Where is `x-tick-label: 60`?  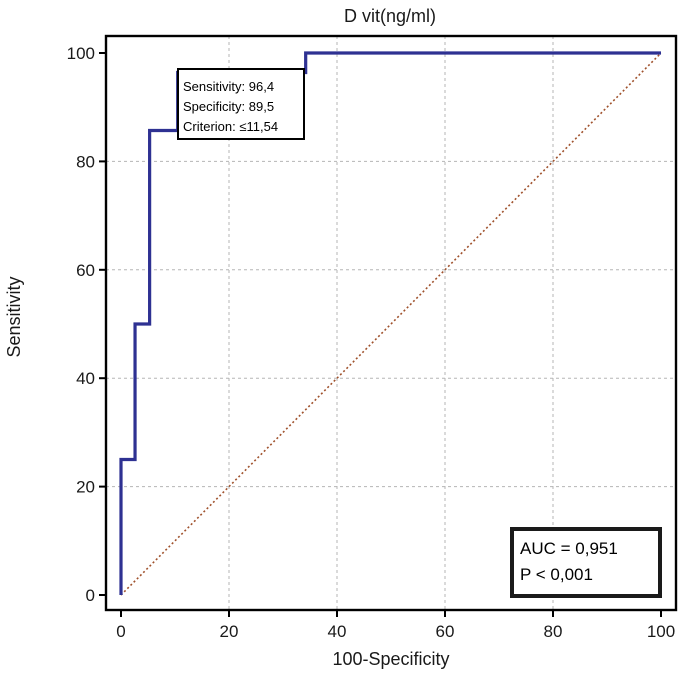 x-tick-label: 60 is located at coordinates (445, 631).